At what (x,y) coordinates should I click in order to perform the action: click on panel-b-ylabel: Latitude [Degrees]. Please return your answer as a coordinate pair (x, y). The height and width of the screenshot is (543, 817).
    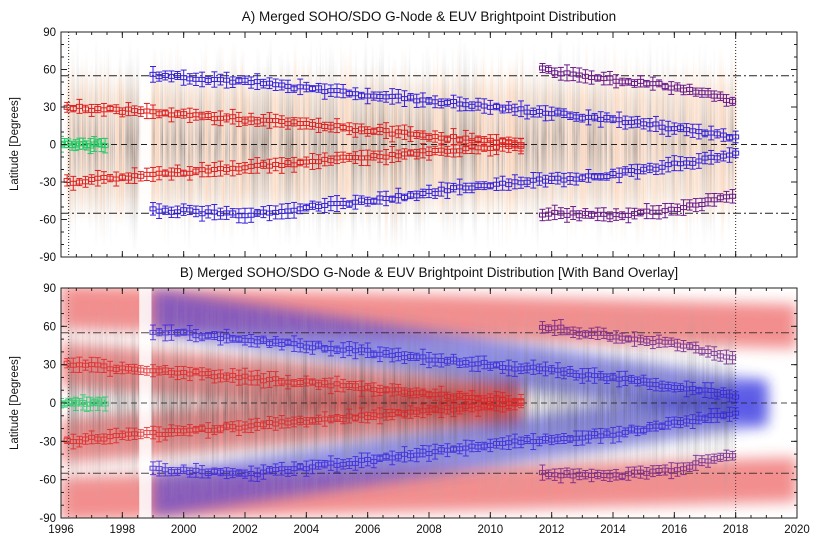
    Looking at the image, I should click on (15, 403).